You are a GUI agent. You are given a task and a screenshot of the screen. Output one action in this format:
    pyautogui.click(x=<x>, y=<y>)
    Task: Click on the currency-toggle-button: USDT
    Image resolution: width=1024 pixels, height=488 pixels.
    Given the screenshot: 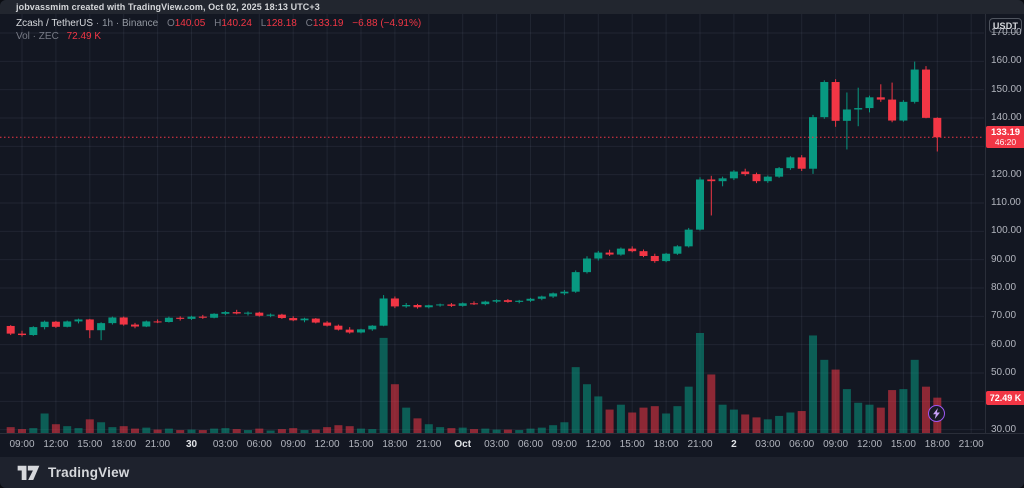 What is the action you would take?
    pyautogui.click(x=1005, y=25)
    